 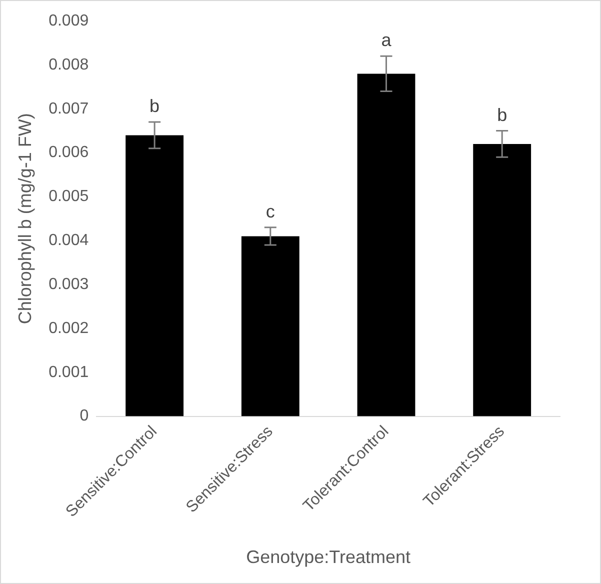 I want to click on y-tick-label: 0.005, so click(x=68, y=197).